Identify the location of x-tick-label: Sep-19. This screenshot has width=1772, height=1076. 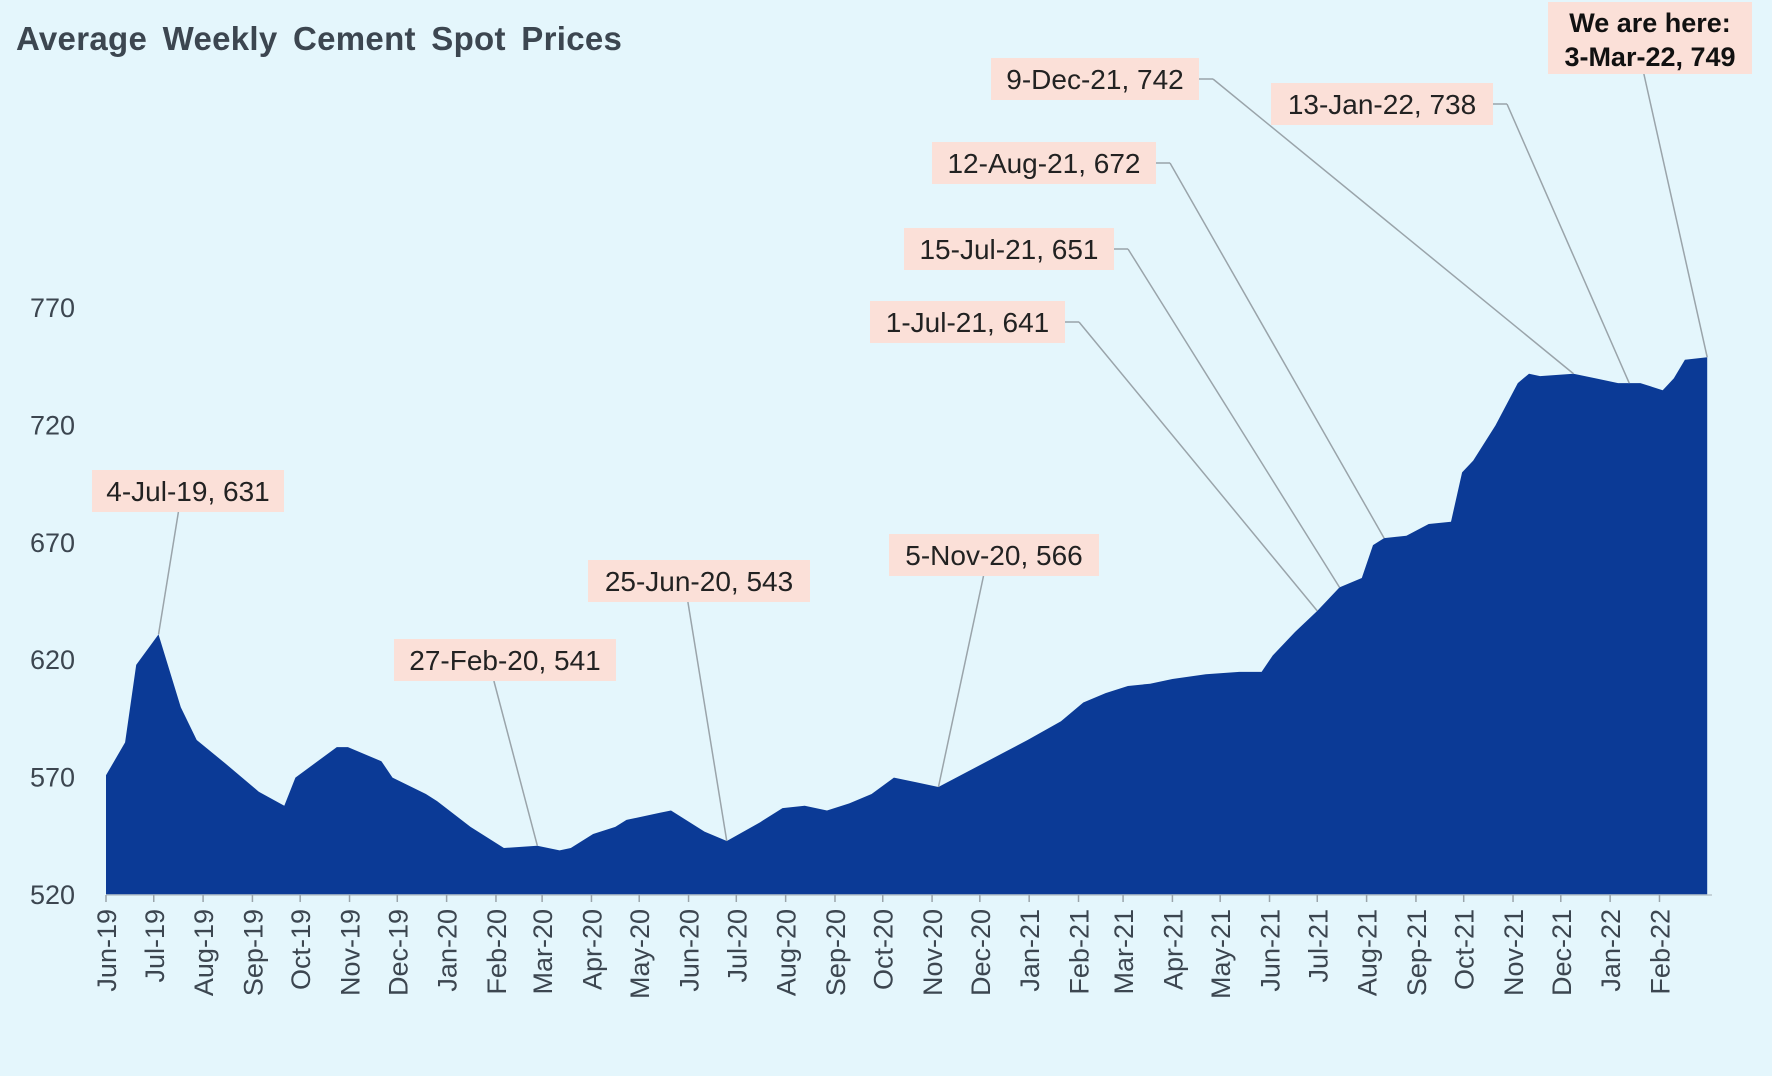
(253, 952).